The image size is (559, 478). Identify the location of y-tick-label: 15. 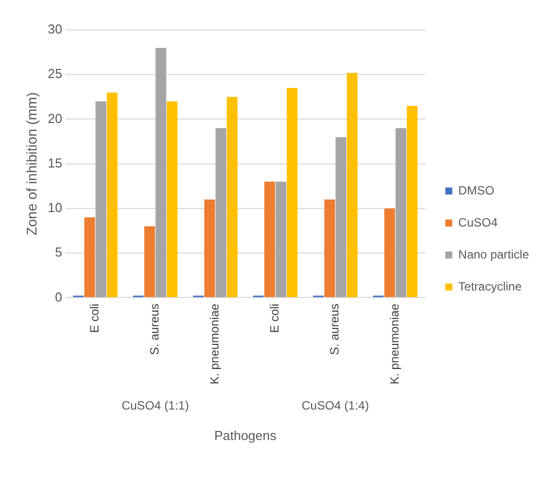
(55, 162).